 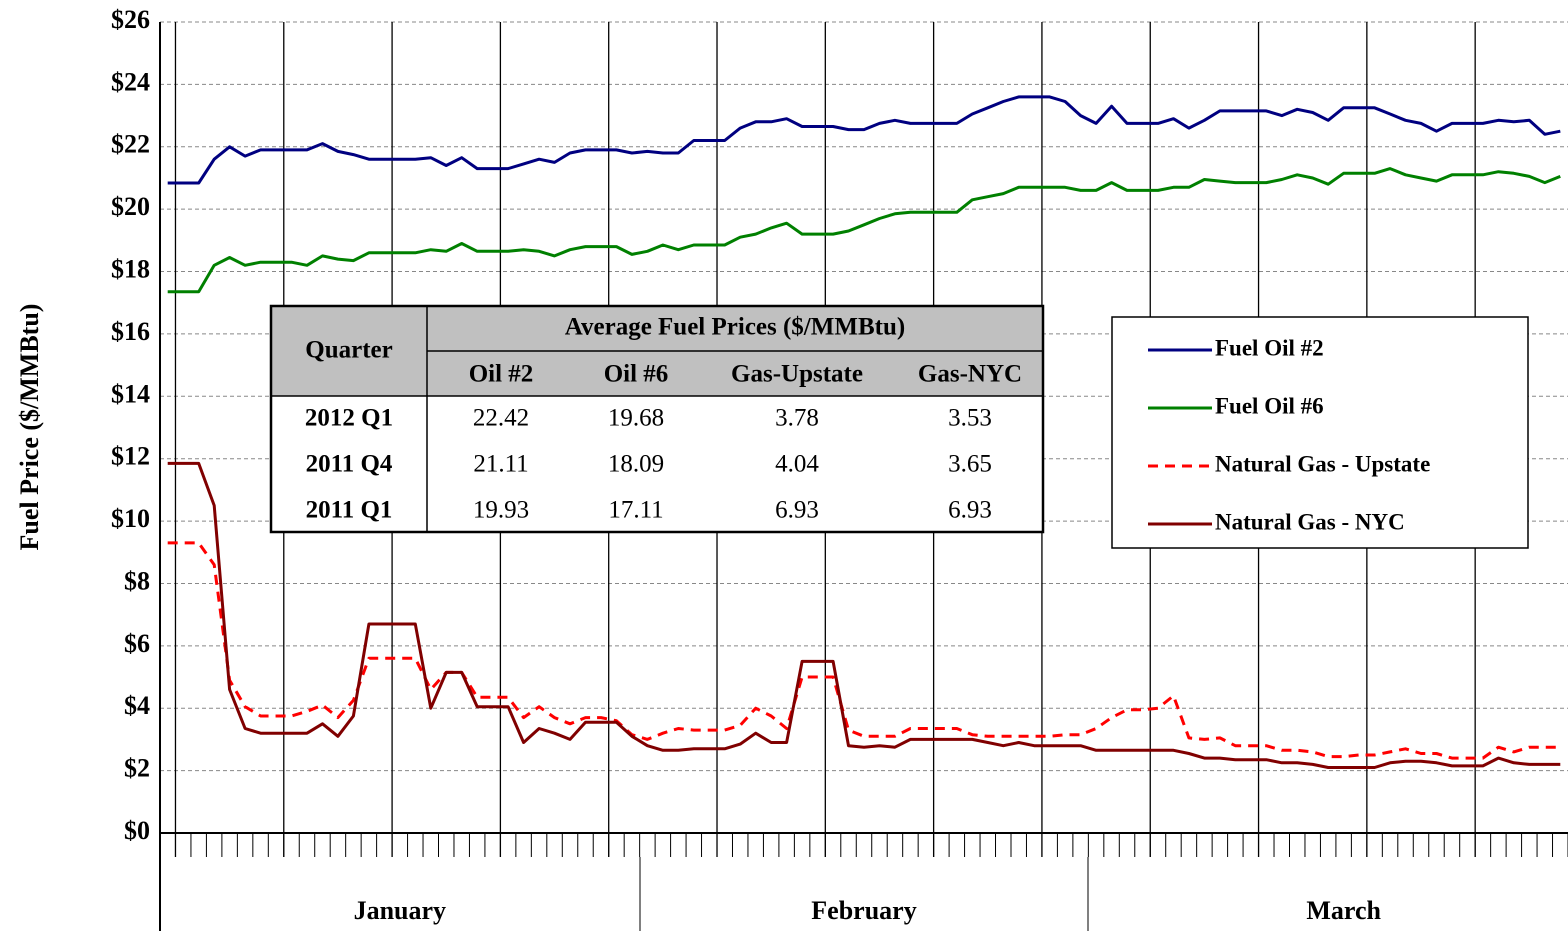 I want to click on table-cell: 4.04, so click(x=797, y=464).